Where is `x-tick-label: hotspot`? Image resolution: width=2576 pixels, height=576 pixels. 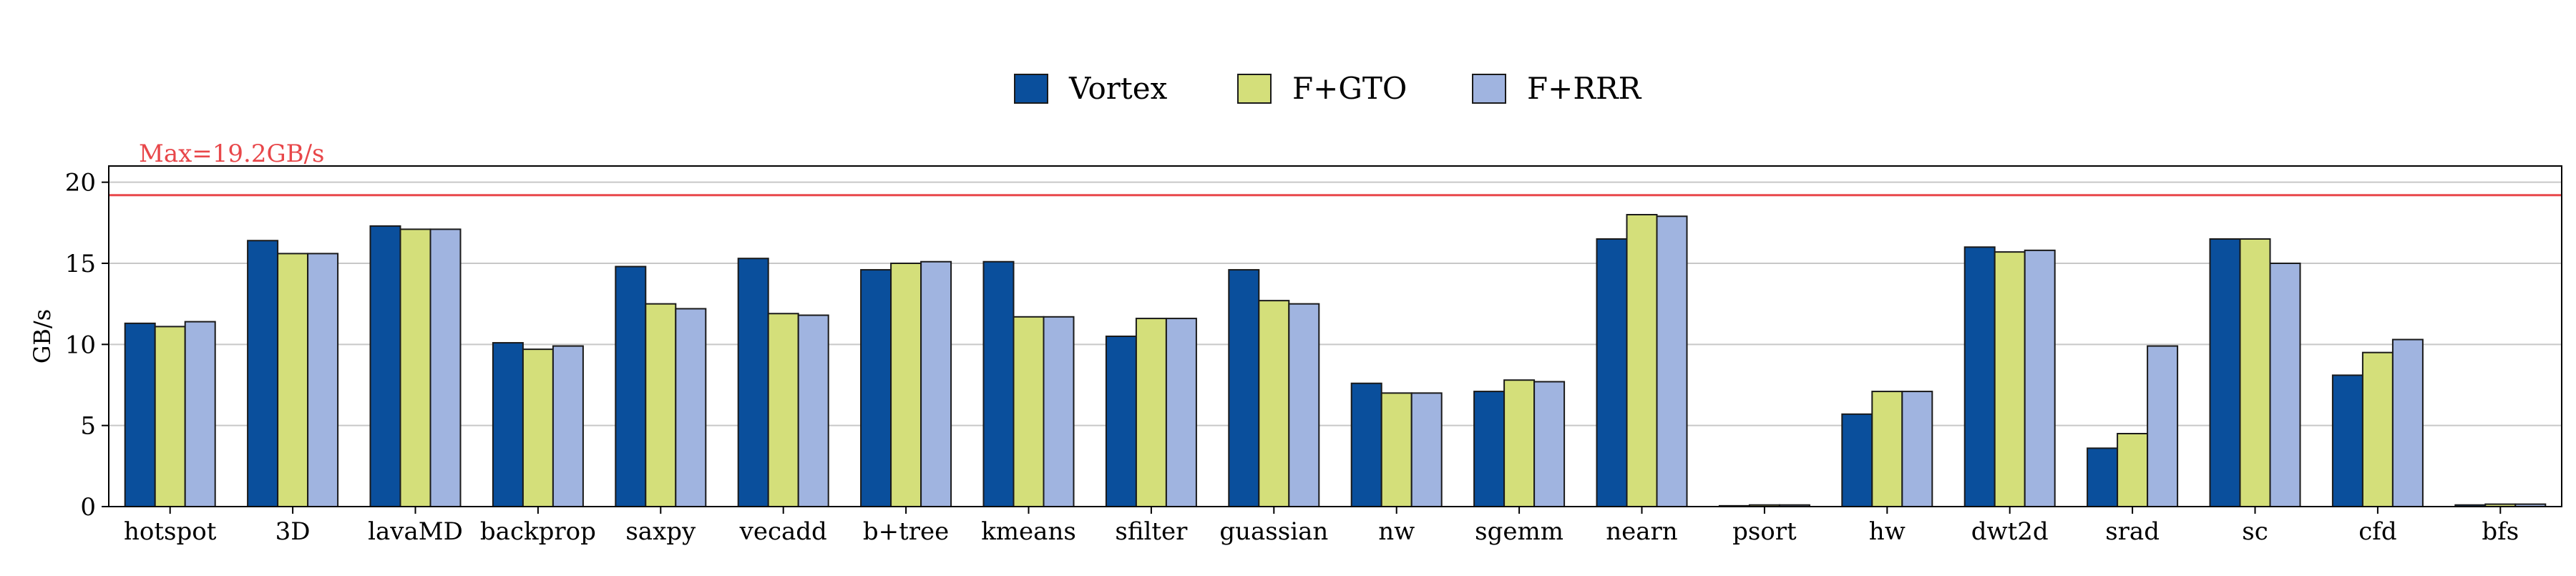
x-tick-label: hotspot is located at coordinates (170, 531).